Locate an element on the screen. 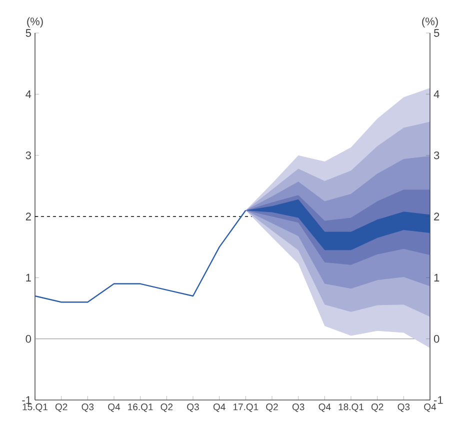 This screenshot has height=426, width=454. y-tick-label: 3 is located at coordinates (28, 155).